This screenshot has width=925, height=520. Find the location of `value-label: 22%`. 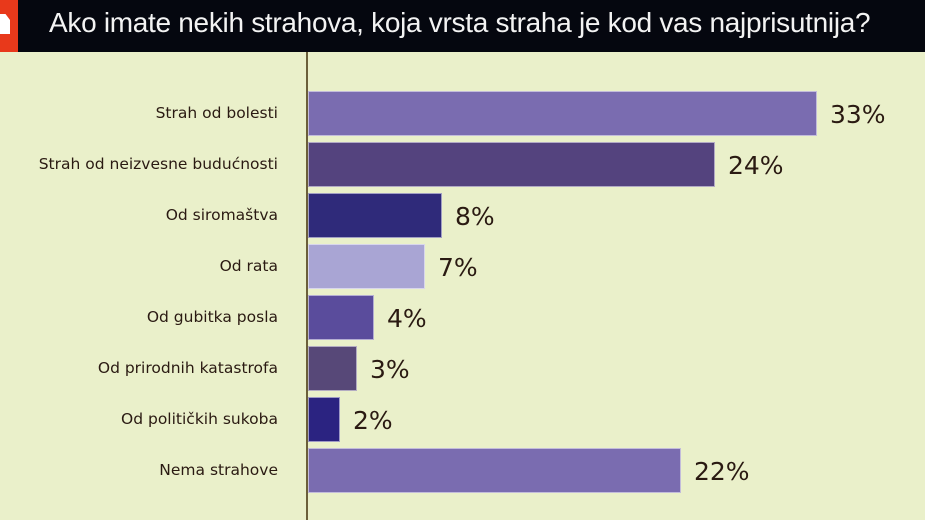

value-label: 22% is located at coordinates (722, 471).